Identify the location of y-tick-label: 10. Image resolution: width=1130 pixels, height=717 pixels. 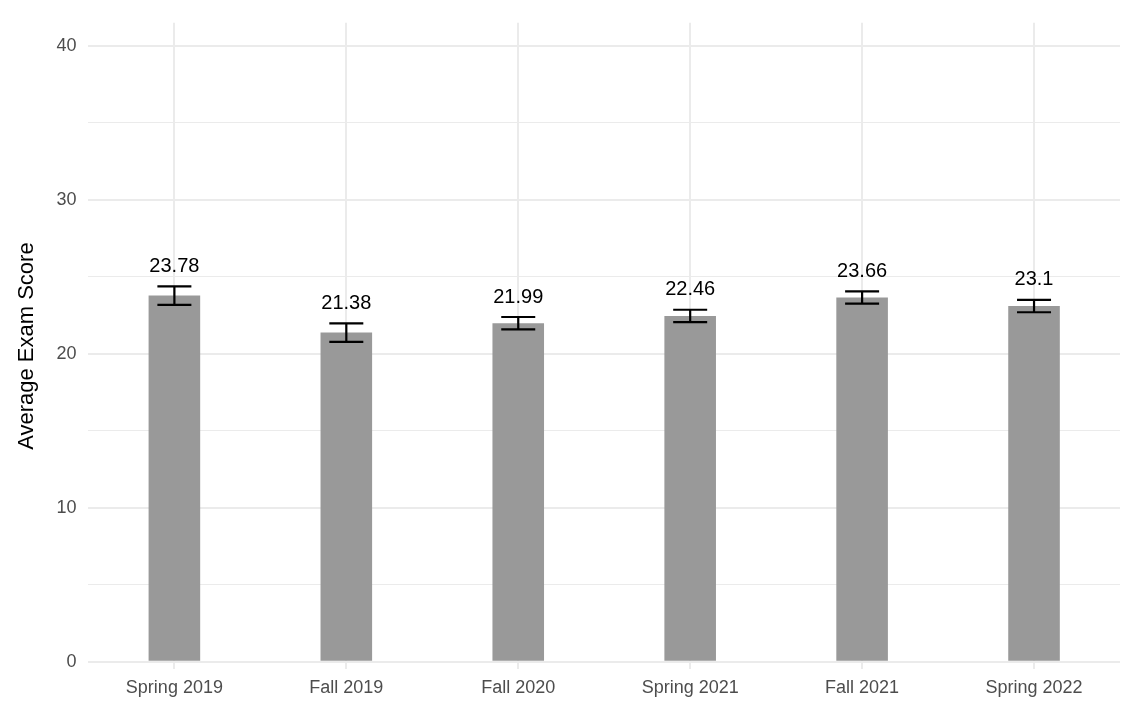
(66, 506).